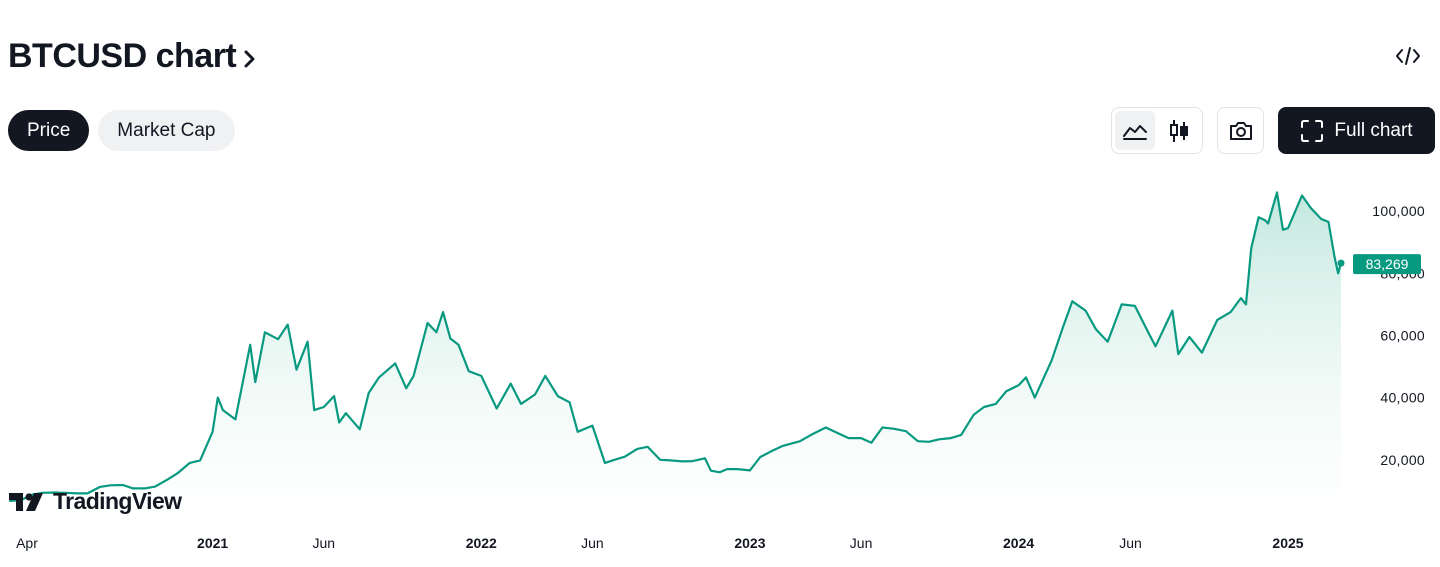 Image resolution: width=1440 pixels, height=567 pixels. What do you see at coordinates (122, 56) in the screenshot?
I see `page-title: BTCUSD chart` at bounding box center [122, 56].